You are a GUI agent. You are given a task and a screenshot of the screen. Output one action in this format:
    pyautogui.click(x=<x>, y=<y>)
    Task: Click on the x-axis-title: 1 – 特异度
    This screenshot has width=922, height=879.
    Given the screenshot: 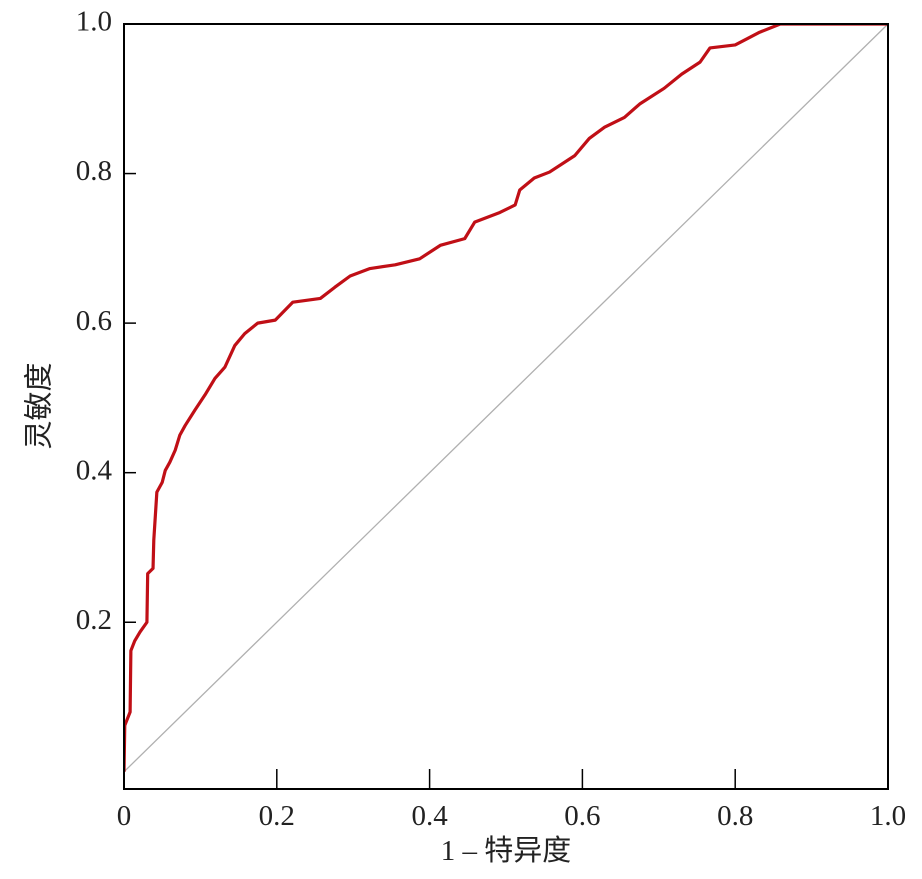 What is the action you would take?
    pyautogui.click(x=506, y=850)
    